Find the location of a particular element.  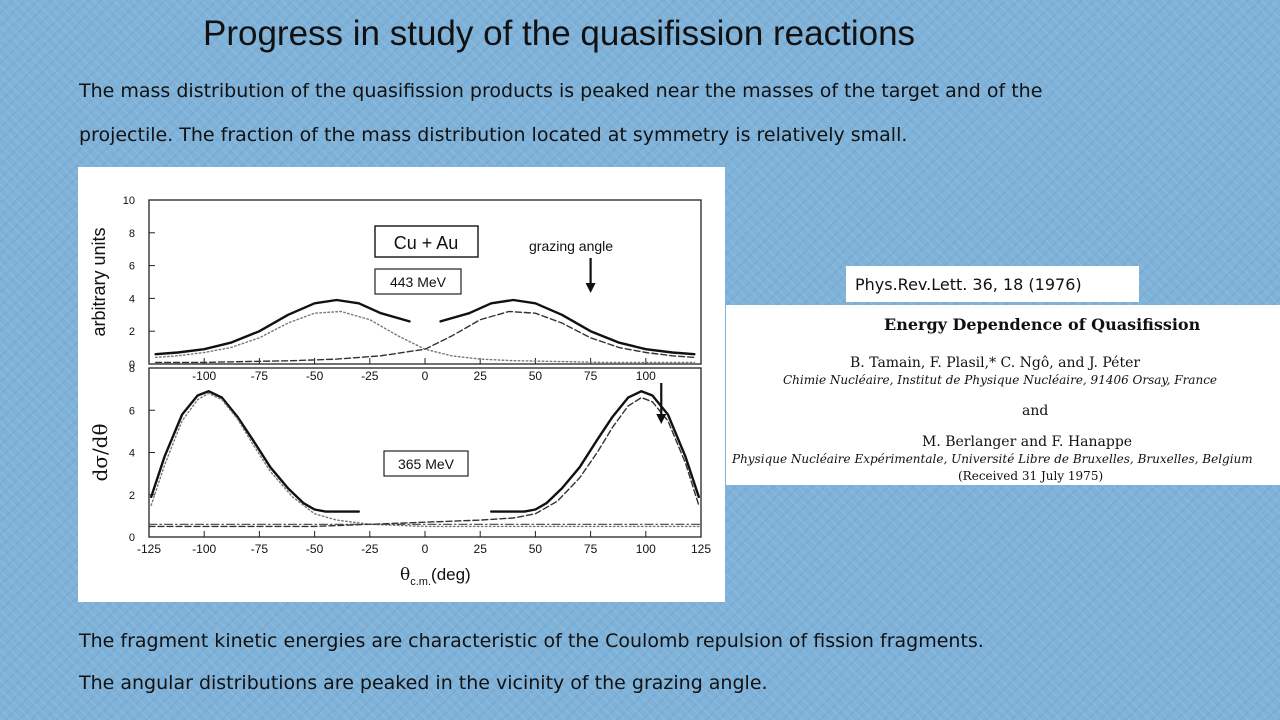

x-axis-label: θc.m.(deg) is located at coordinates (435, 576).